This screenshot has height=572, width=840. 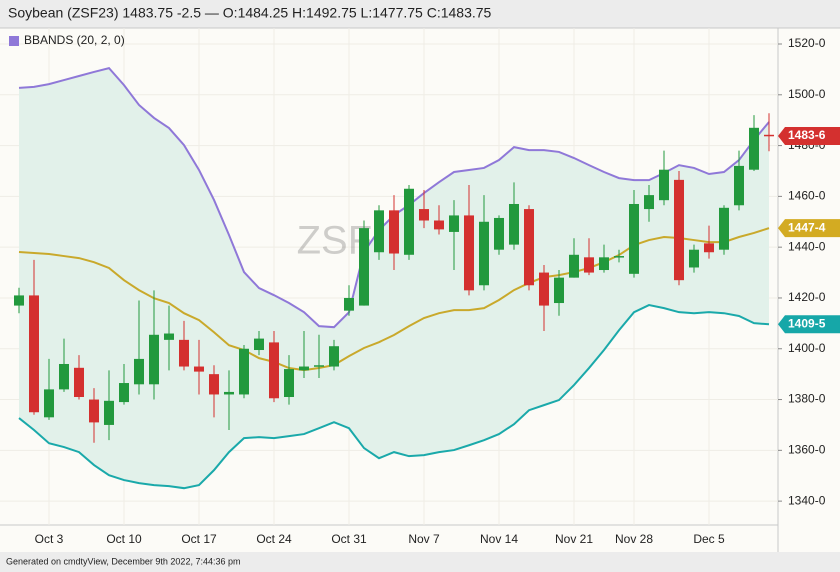 What do you see at coordinates (807, 348) in the screenshot?
I see `y-tick-label: 1400-0` at bounding box center [807, 348].